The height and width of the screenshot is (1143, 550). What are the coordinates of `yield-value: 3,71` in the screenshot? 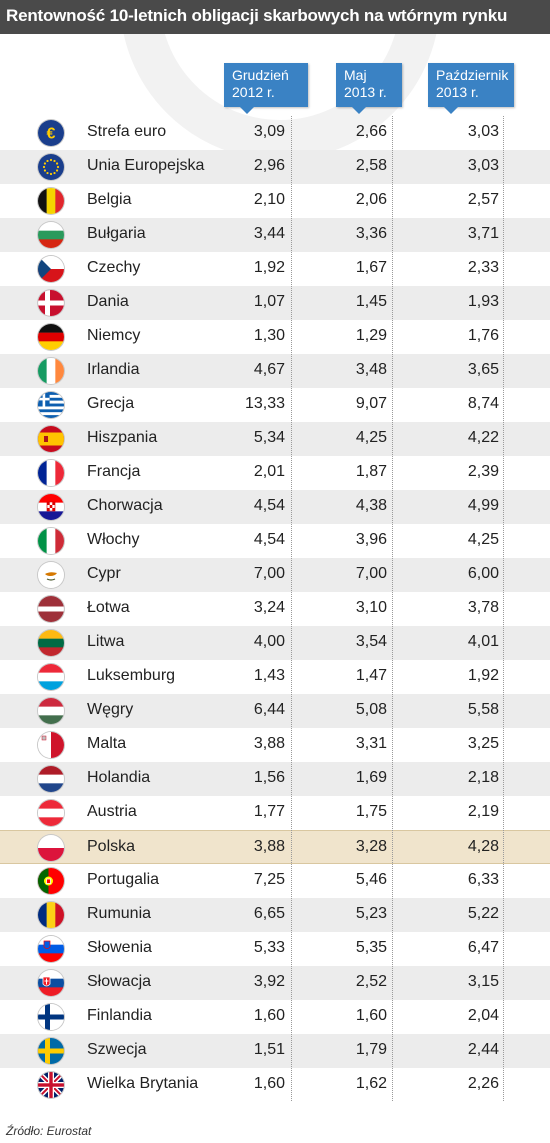 It's located at (483, 233).